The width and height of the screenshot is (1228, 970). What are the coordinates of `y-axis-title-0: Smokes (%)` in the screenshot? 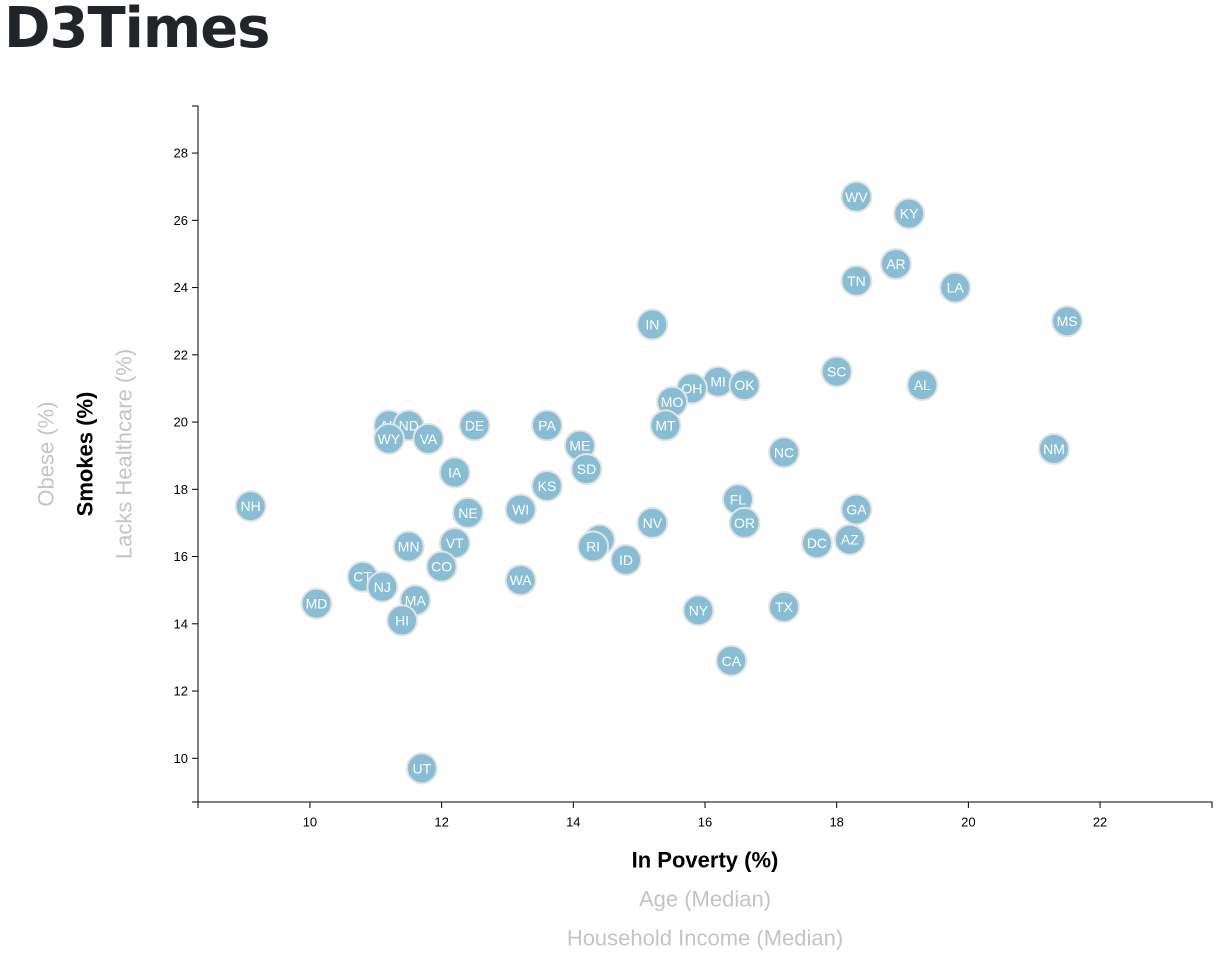 It's located at (85, 454).